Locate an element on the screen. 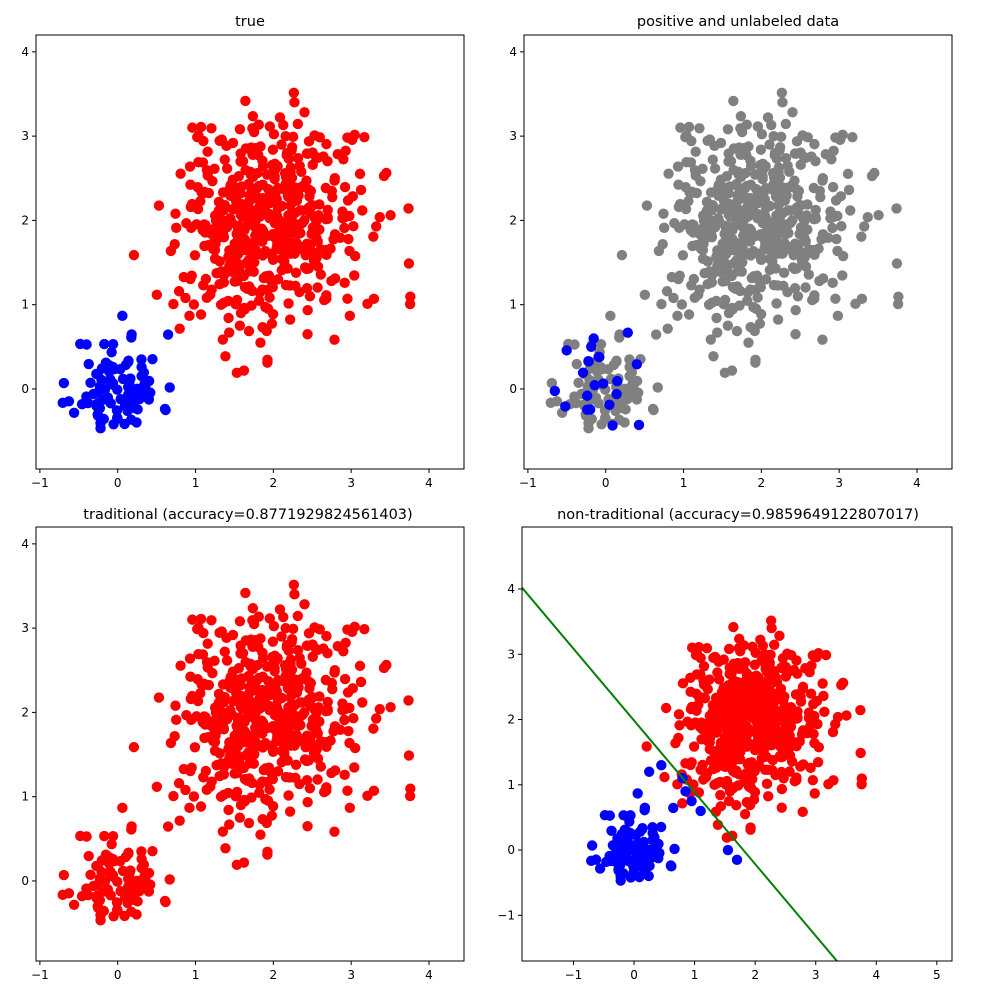 Image resolution: width=1000 pixels, height=1000 pixels. scatter-point-negative is located at coordinates (152, 359).